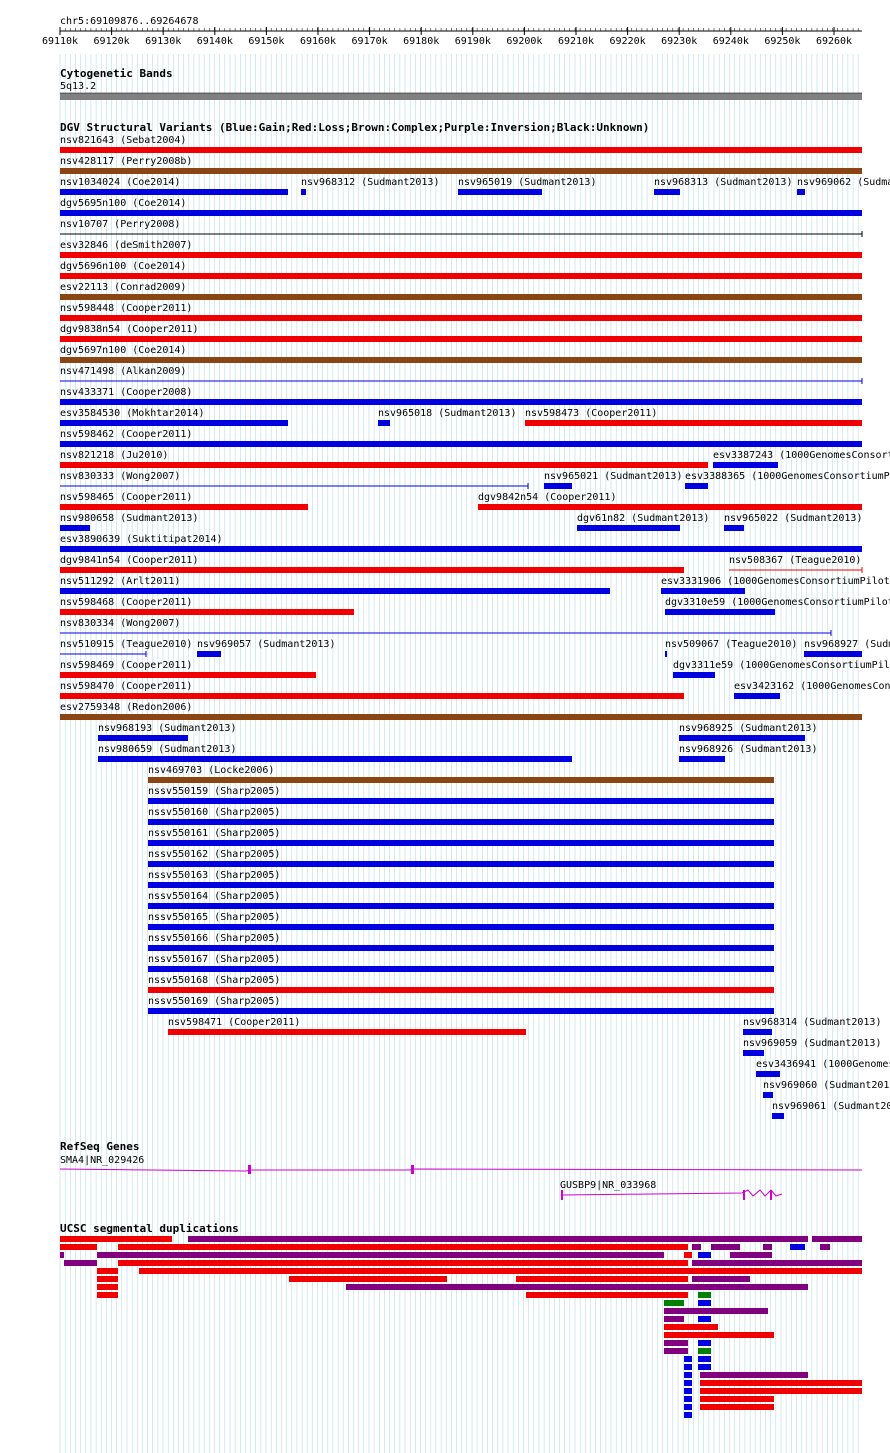  I want to click on dgv-feature: nssv550163 (Sharp2005), so click(461, 879).